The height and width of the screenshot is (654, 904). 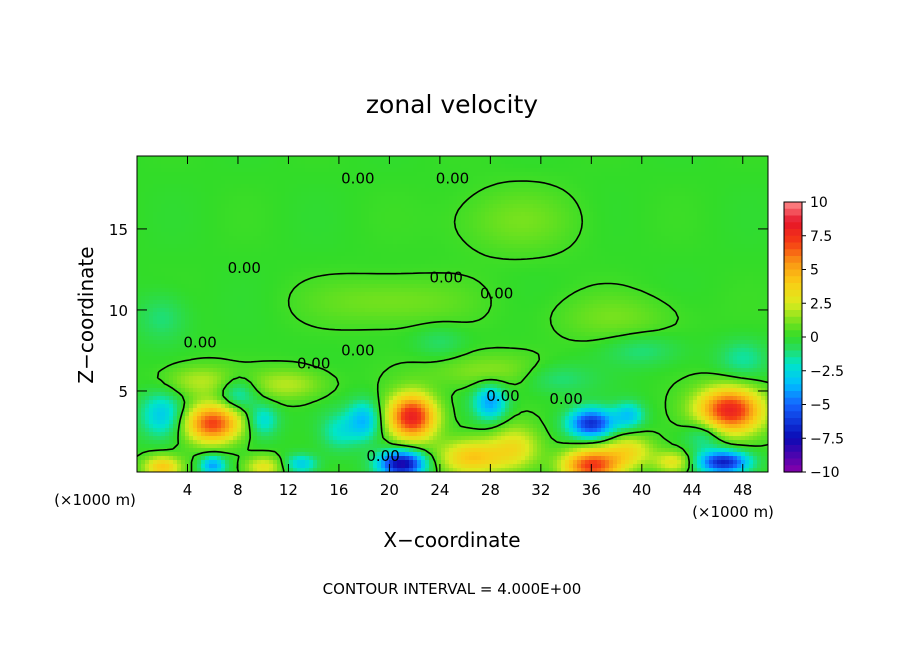 What do you see at coordinates (825, 473) in the screenshot?
I see `colorbar-tick-label: −10` at bounding box center [825, 473].